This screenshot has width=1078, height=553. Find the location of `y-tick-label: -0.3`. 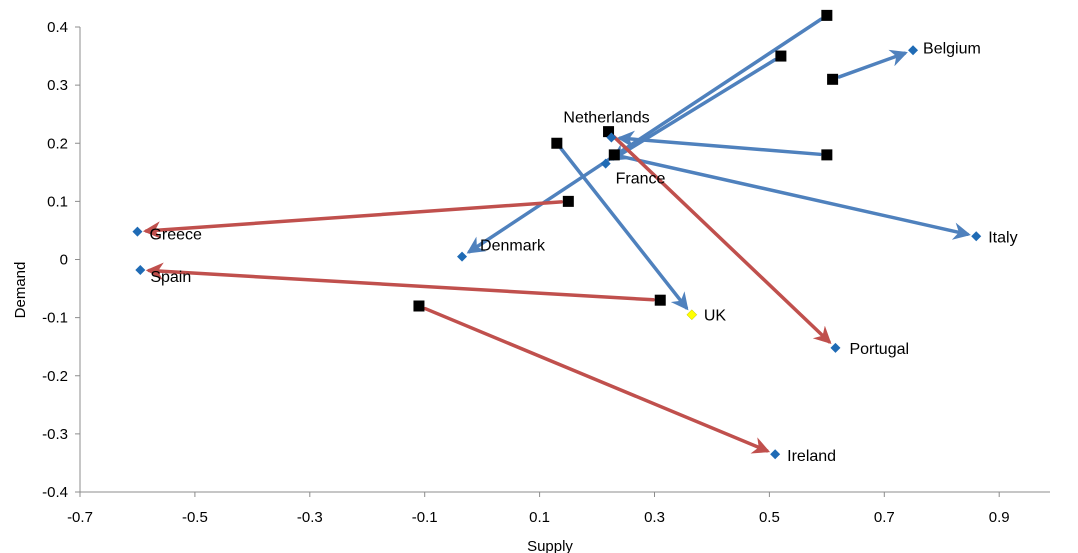

y-tick-label: -0.3 is located at coordinates (55, 434).